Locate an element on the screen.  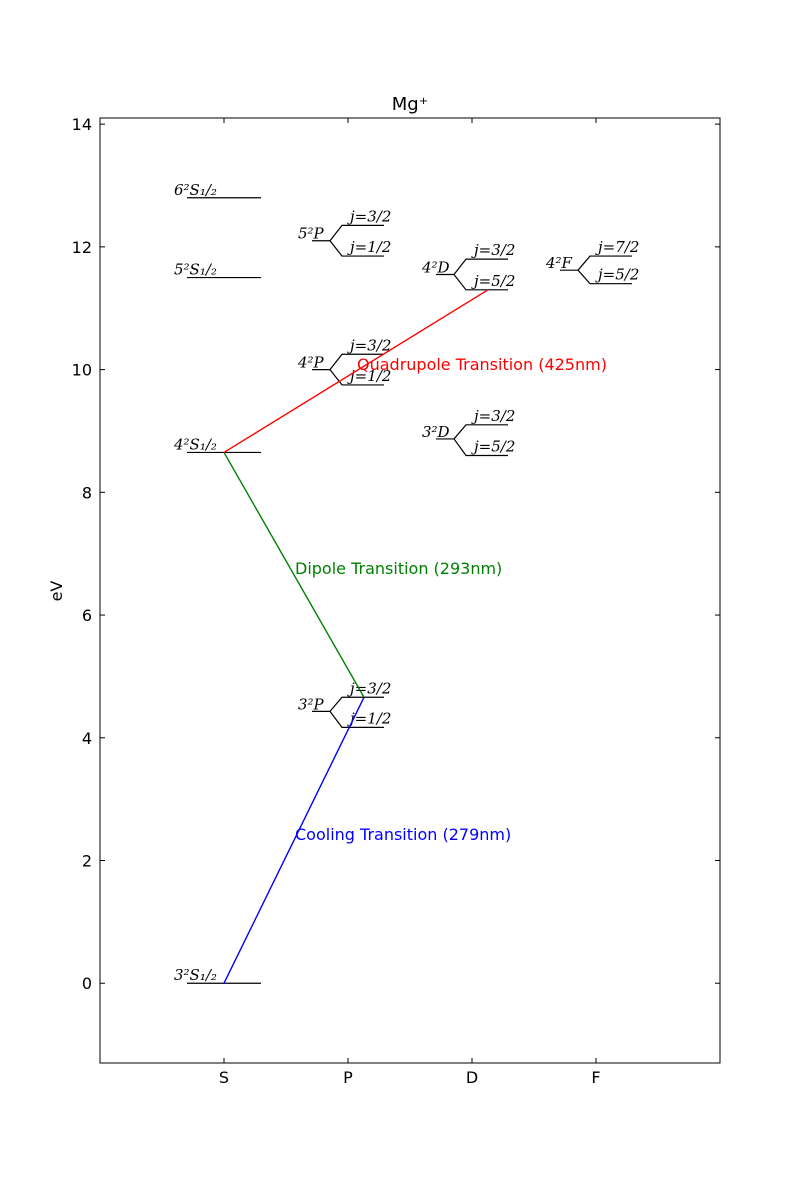
y-tick-label: 4 is located at coordinates (87, 738).